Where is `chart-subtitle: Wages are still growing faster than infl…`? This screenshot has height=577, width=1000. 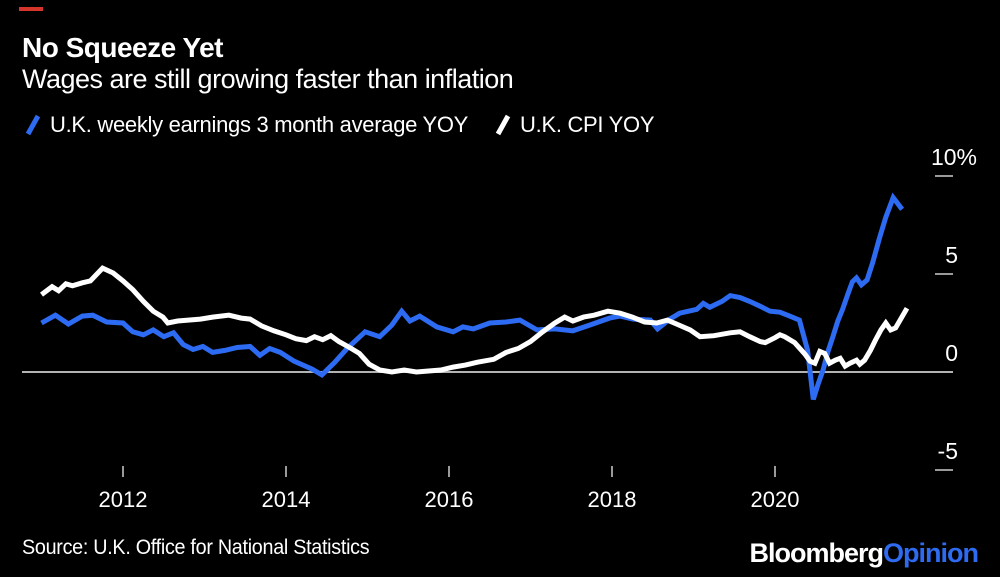
chart-subtitle: Wages are still growing faster than infl… is located at coordinates (268, 79).